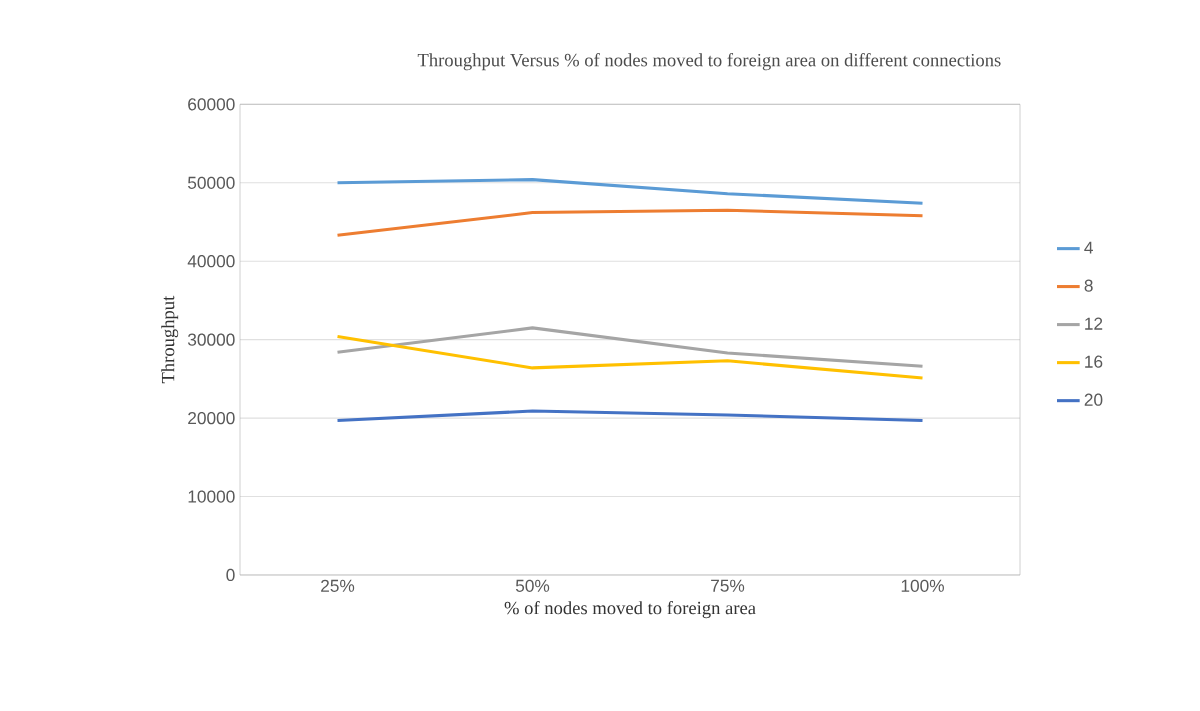  Describe the element at coordinates (728, 585) in the screenshot. I see `x-tick-label: 75%` at that location.